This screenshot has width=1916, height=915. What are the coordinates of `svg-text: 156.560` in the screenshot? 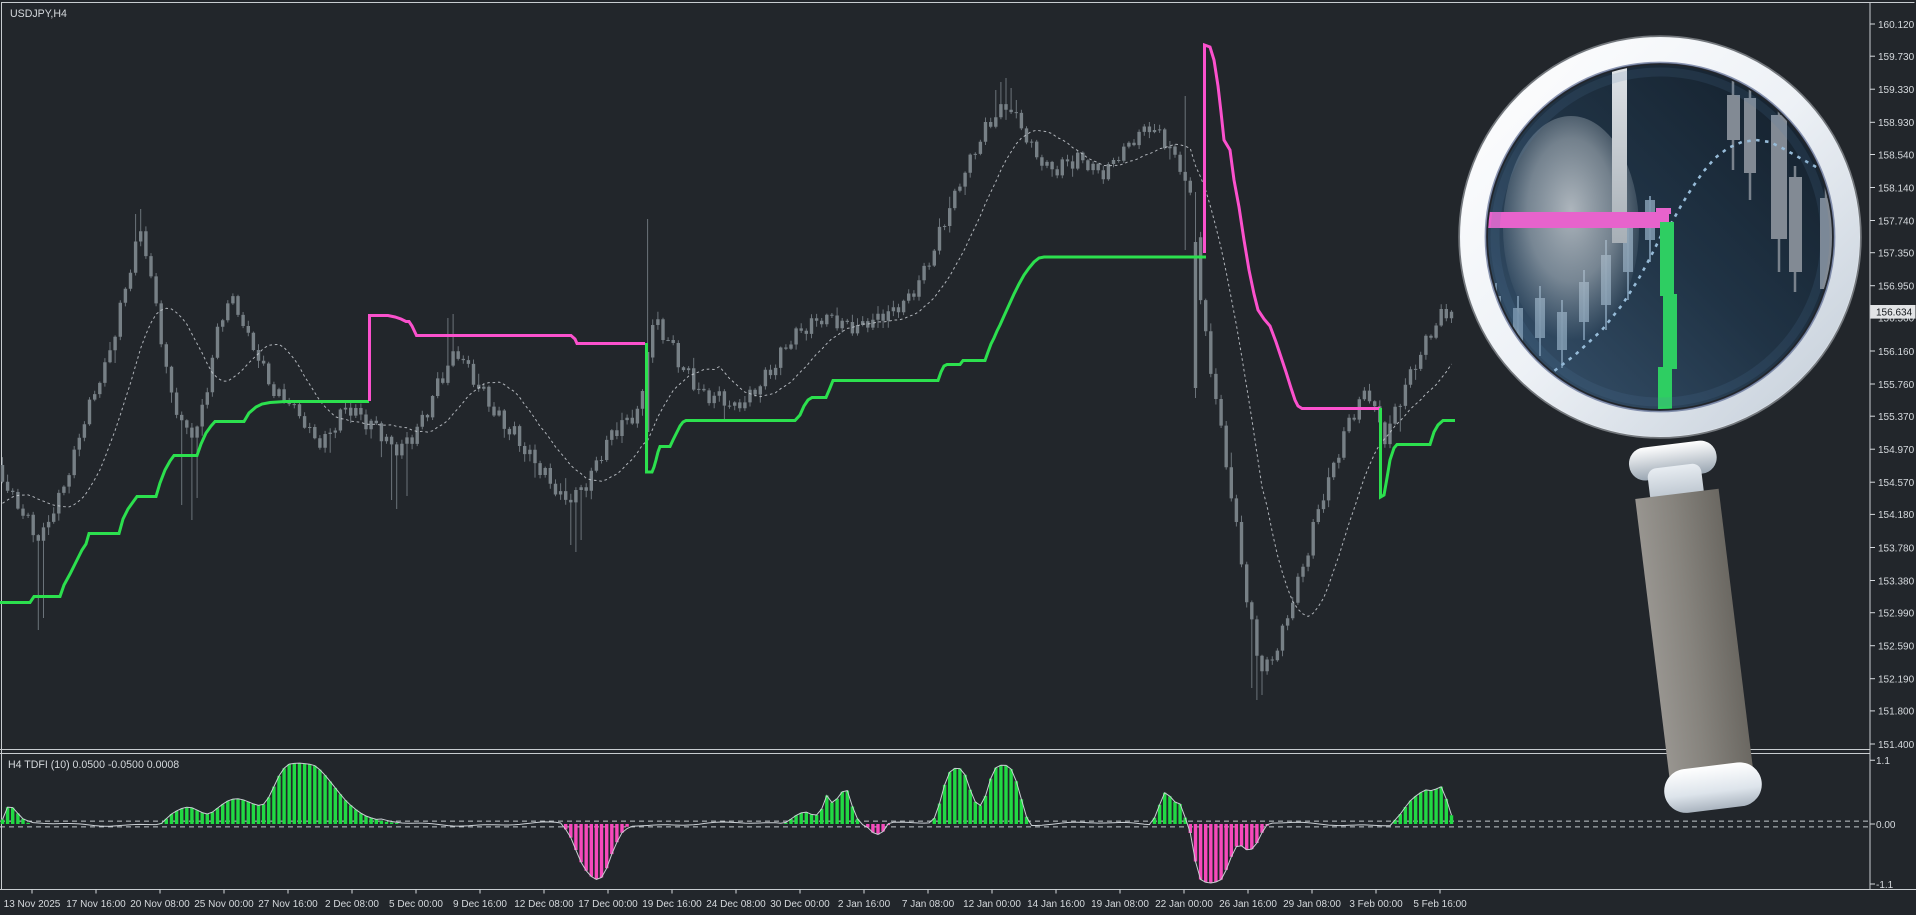 It's located at (1896, 319).